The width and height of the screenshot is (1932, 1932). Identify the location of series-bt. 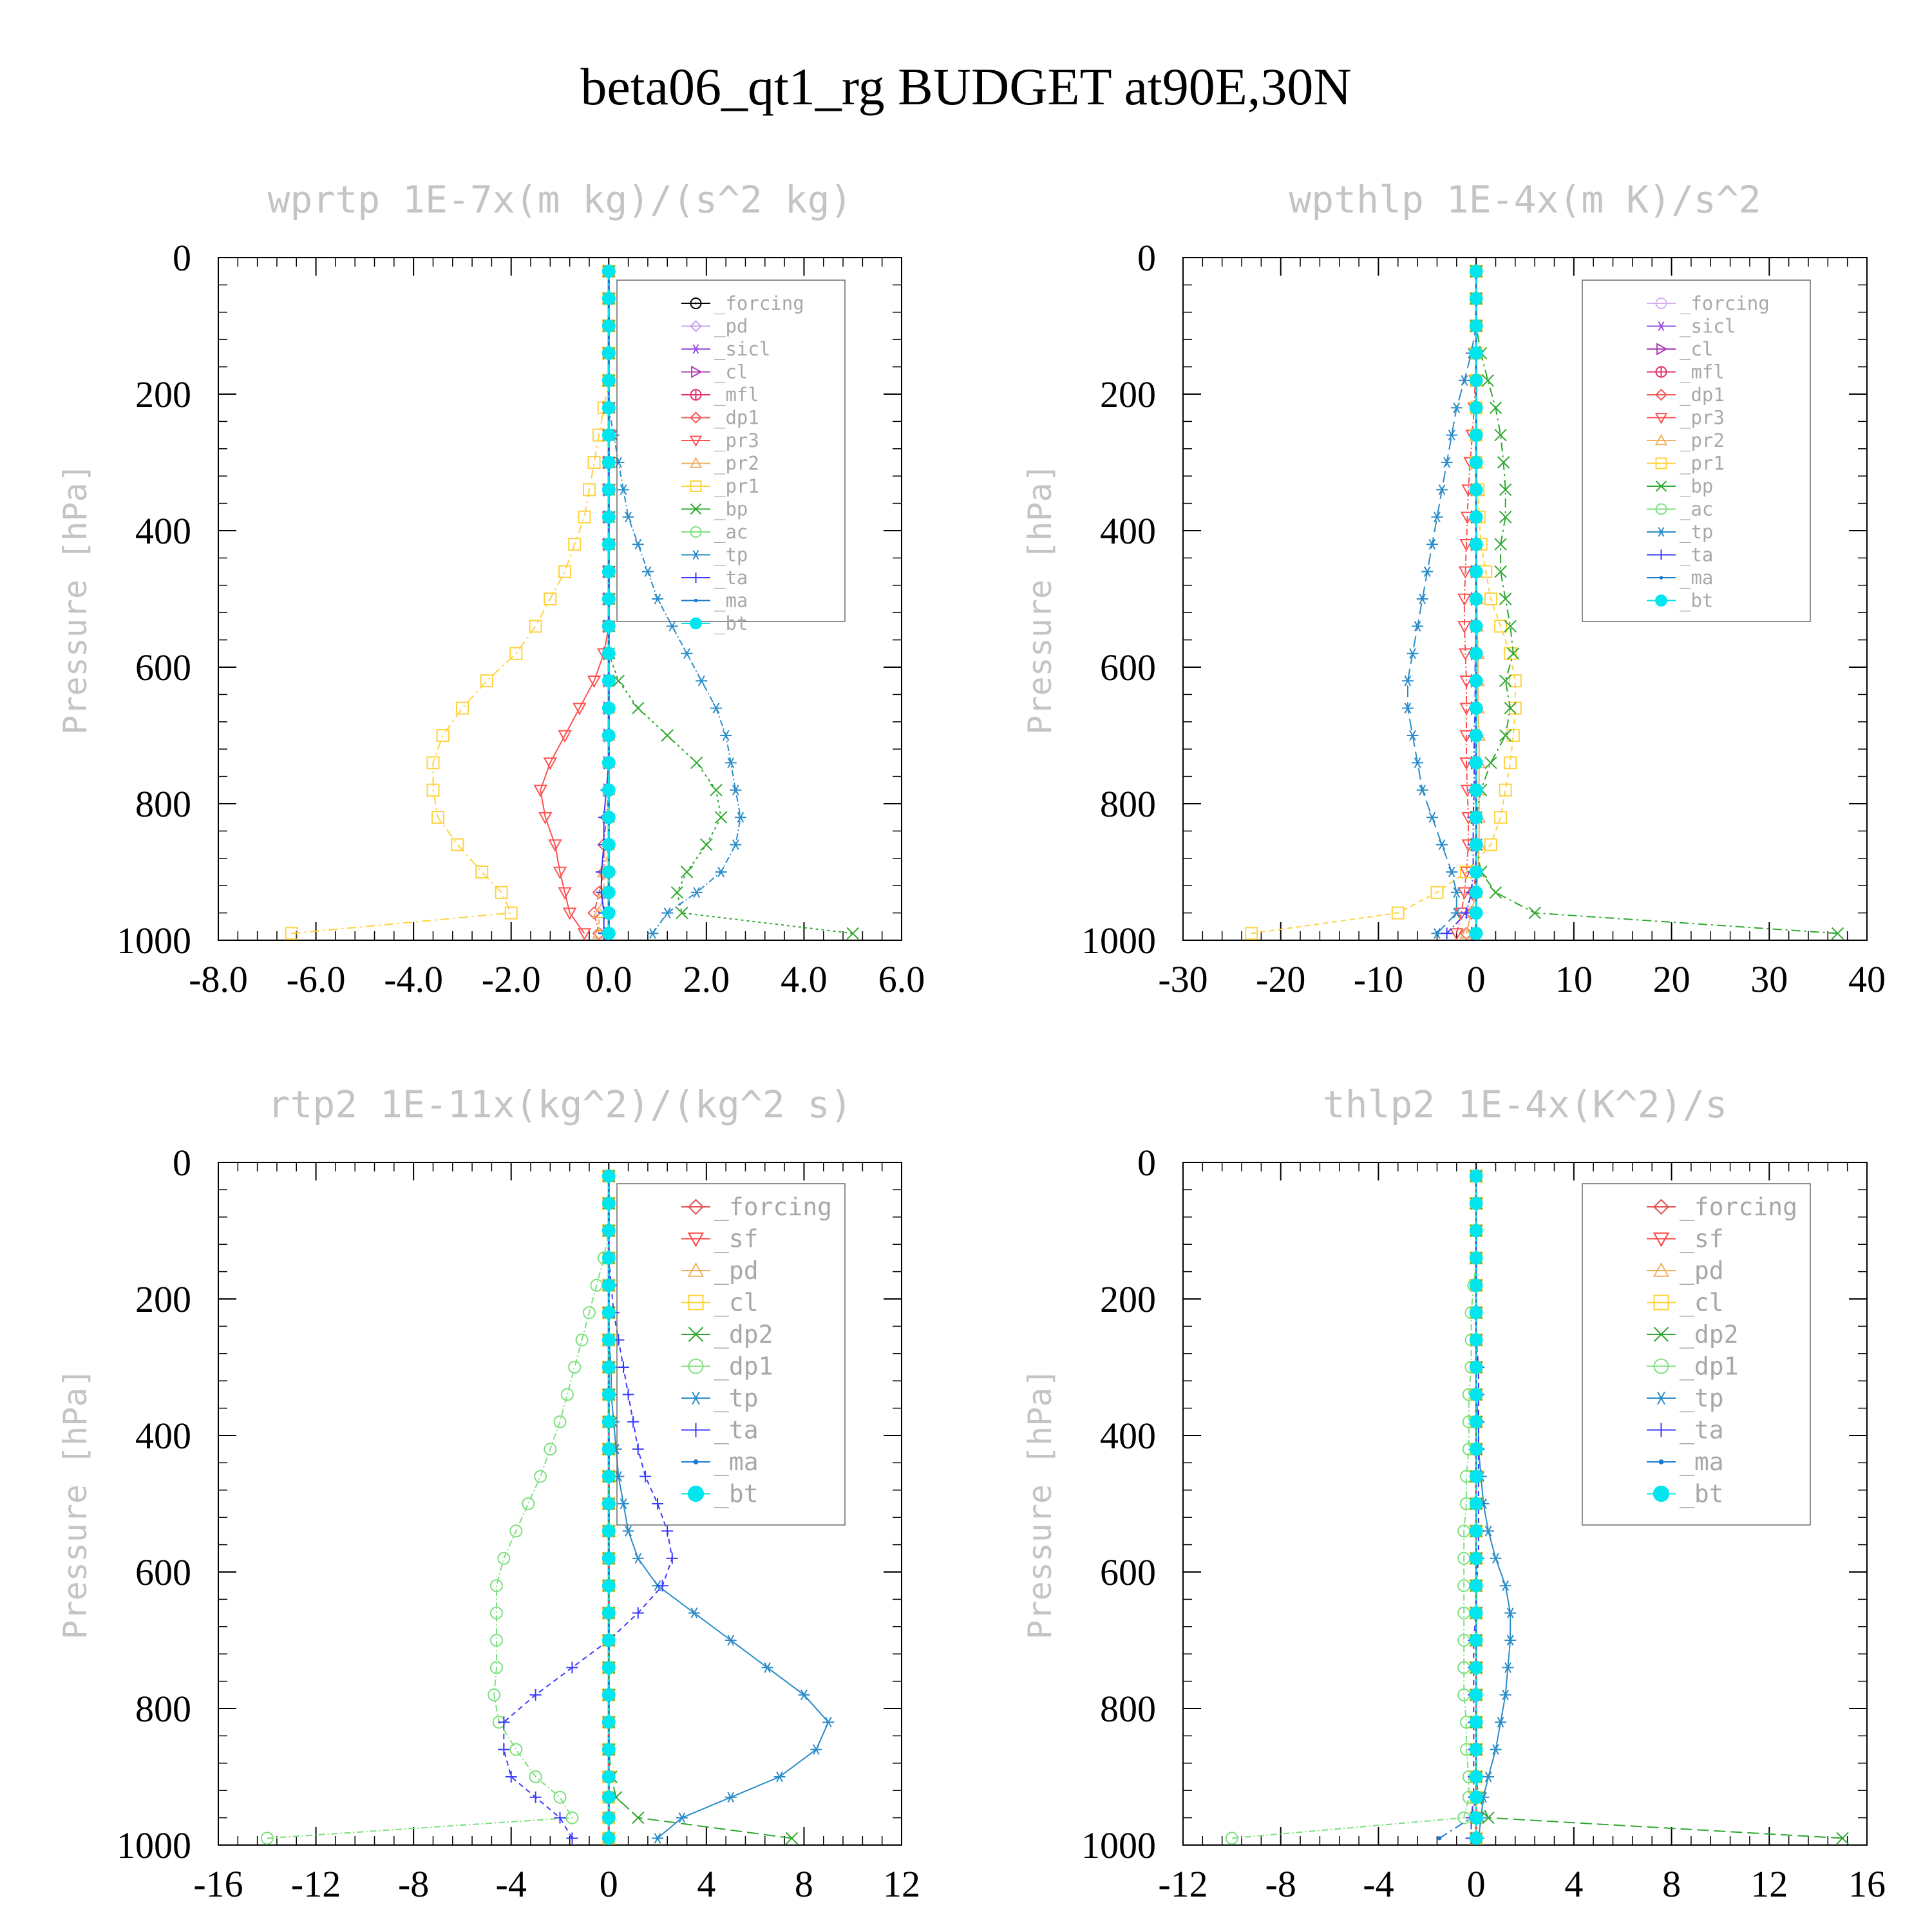
(1476, 602).